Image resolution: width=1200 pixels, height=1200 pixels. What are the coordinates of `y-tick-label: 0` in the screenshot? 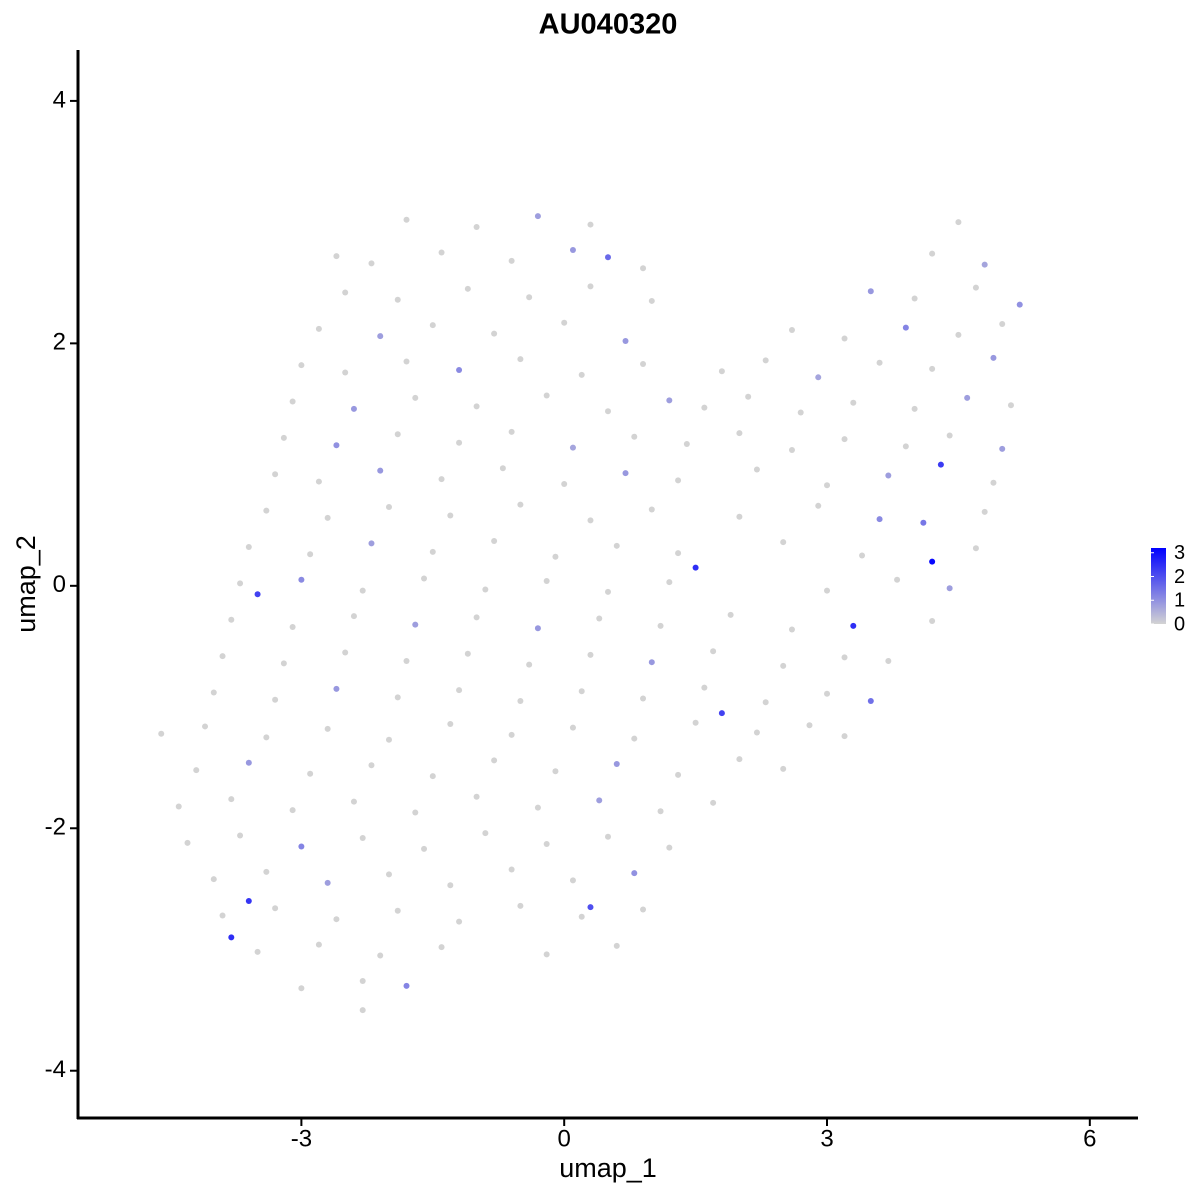 It's located at (59, 584).